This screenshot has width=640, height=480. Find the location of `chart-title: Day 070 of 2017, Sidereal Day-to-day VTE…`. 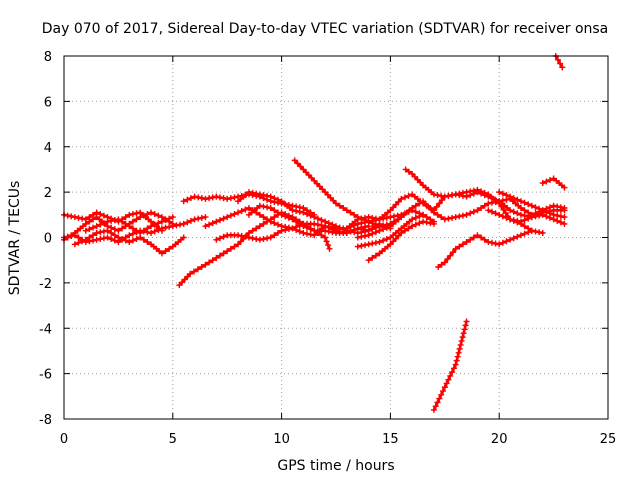

chart-title: Day 070 of 2017, Sidereal Day-to-day VTE… is located at coordinates (325, 29).